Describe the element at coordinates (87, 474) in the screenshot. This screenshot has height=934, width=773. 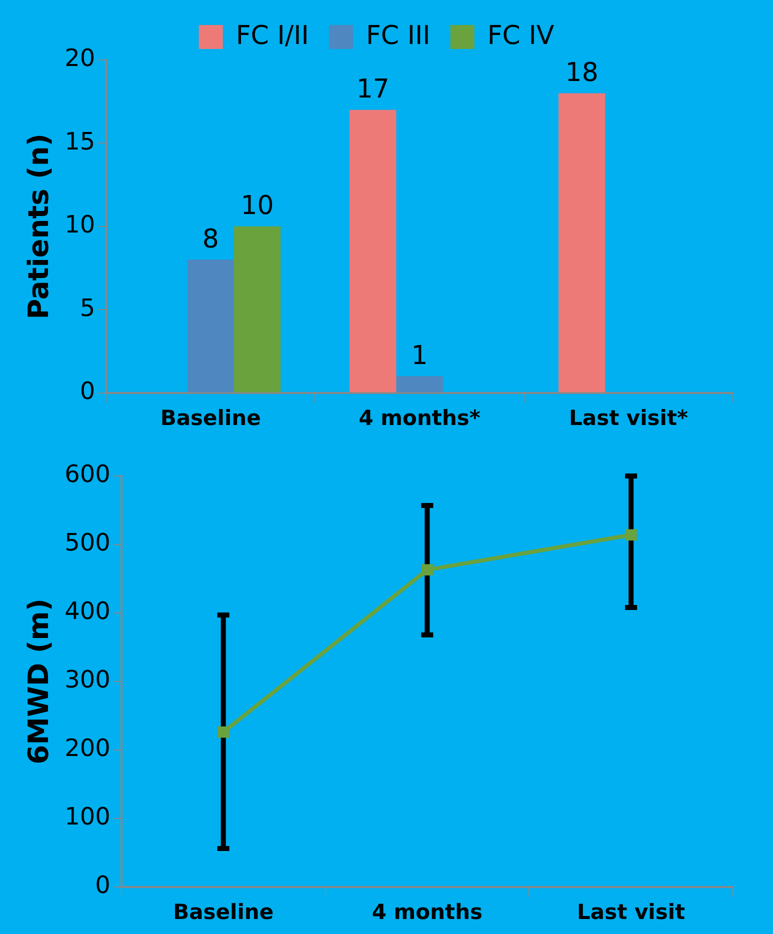
I see `y-tick-label: 600` at that location.